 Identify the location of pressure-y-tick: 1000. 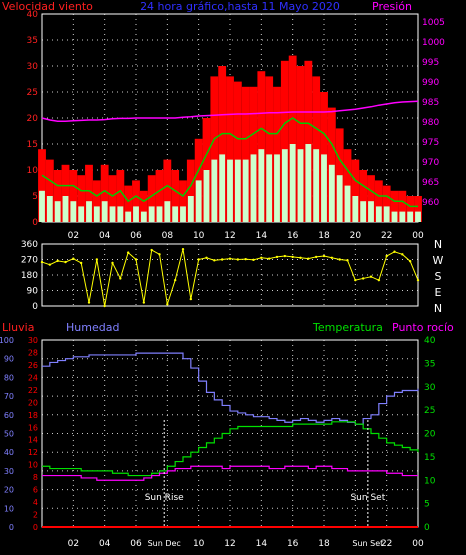
(433, 43).